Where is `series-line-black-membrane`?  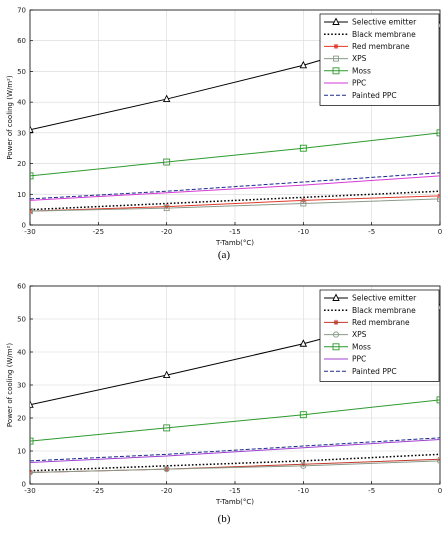
series-line-black-membrane is located at coordinates (235, 200).